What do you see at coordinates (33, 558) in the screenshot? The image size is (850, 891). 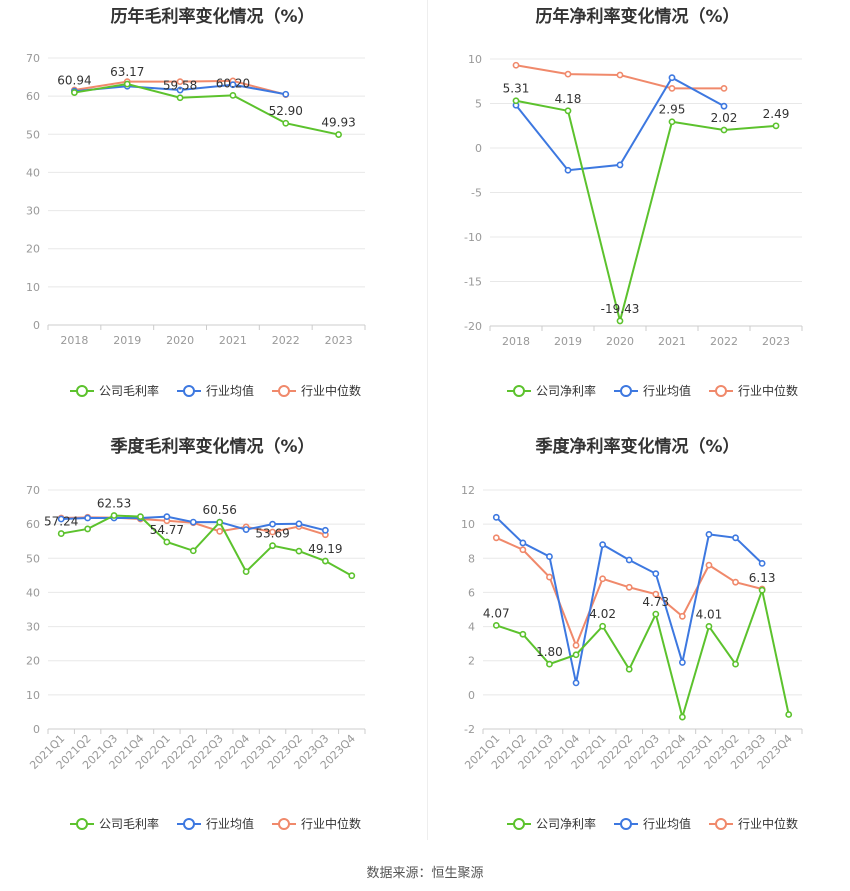 I see `y-tick-label: 50` at bounding box center [33, 558].